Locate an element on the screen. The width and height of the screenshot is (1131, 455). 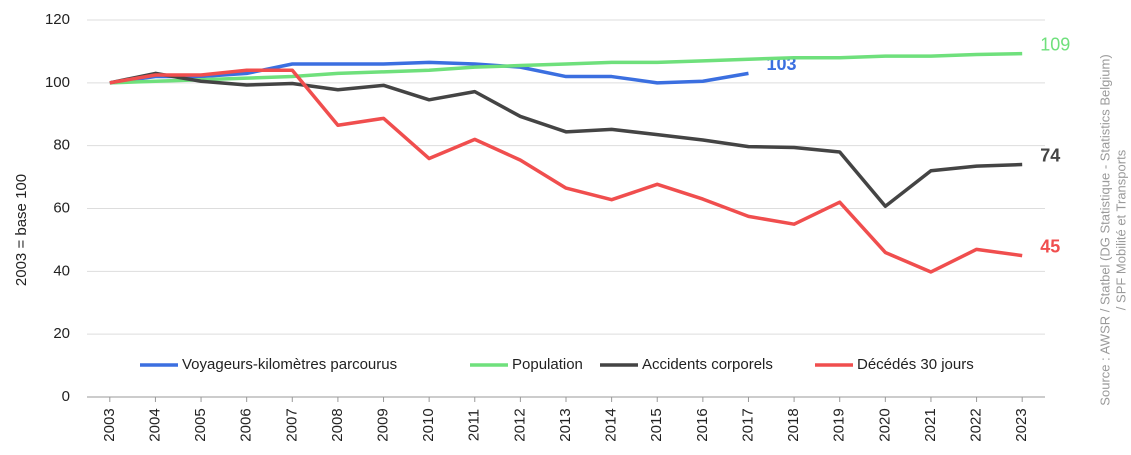
data-label: 45 is located at coordinates (1050, 246).